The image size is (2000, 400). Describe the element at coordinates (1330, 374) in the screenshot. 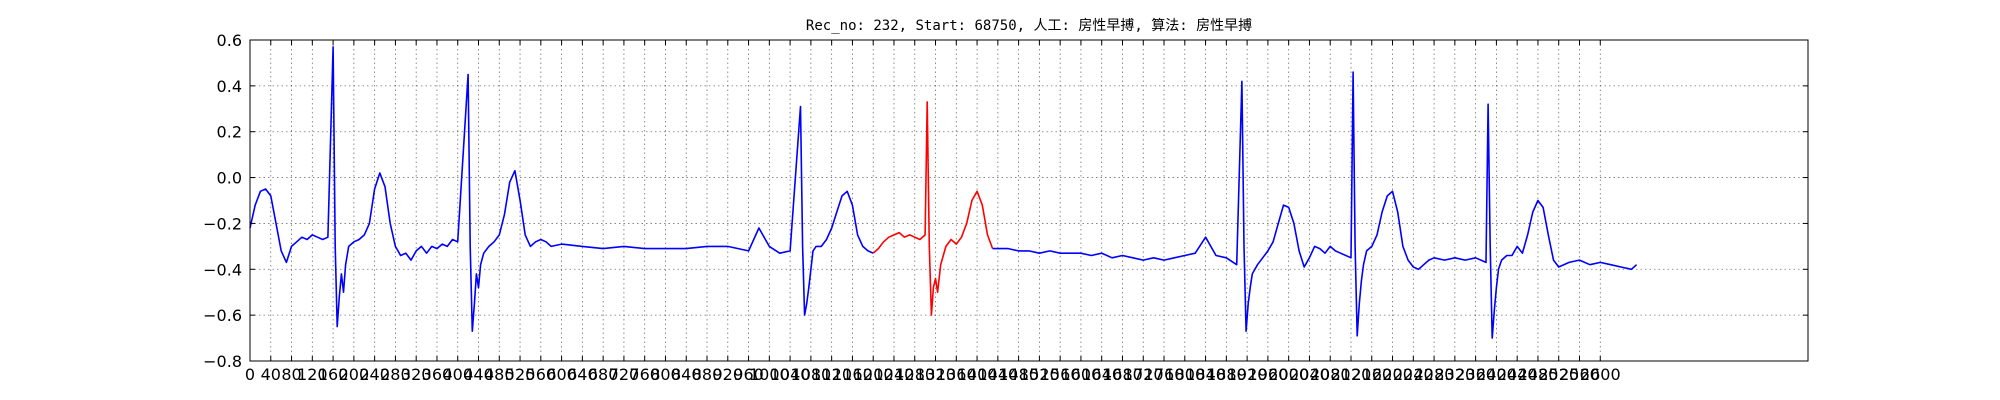

I see `x-tick-label: 2080` at that location.